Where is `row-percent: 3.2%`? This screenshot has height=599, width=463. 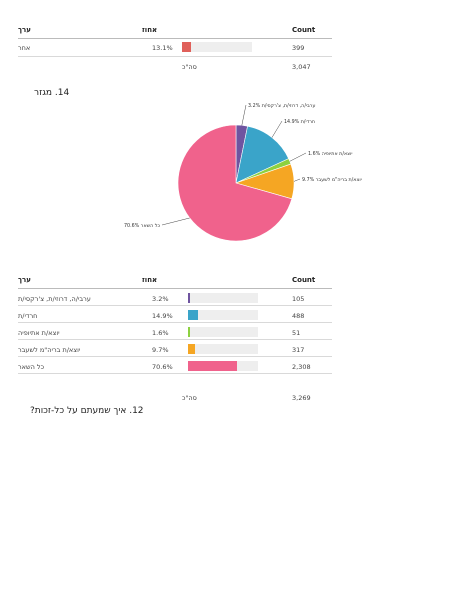
row-percent: 3.2% is located at coordinates (160, 299).